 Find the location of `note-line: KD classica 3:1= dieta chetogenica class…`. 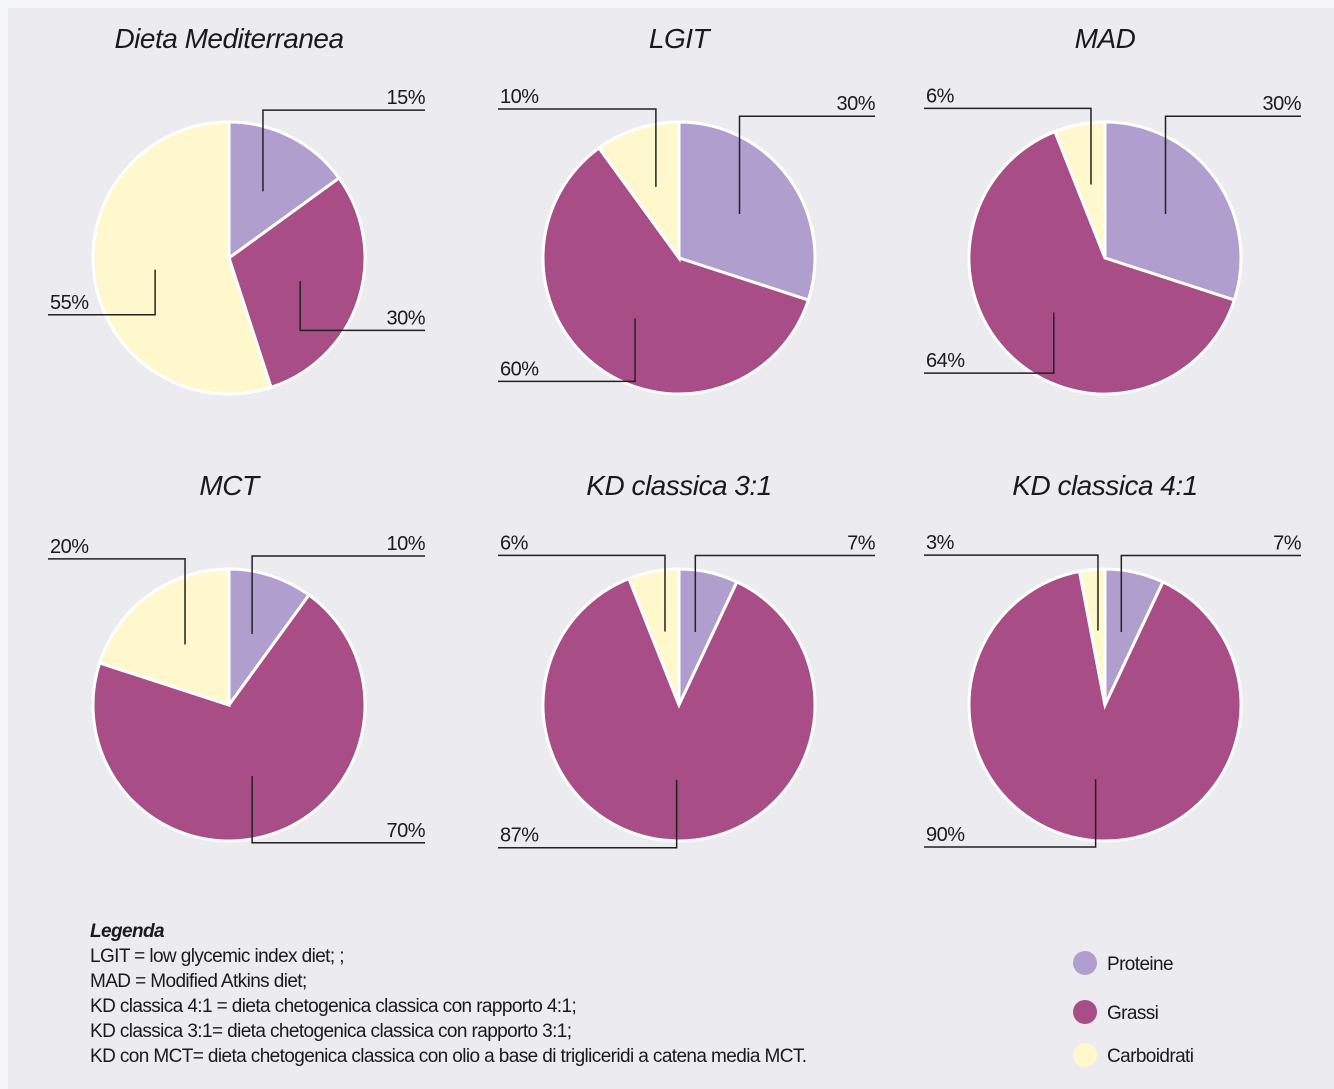

note-line: KD classica 3:1= dieta chetogenica class… is located at coordinates (330, 1031).